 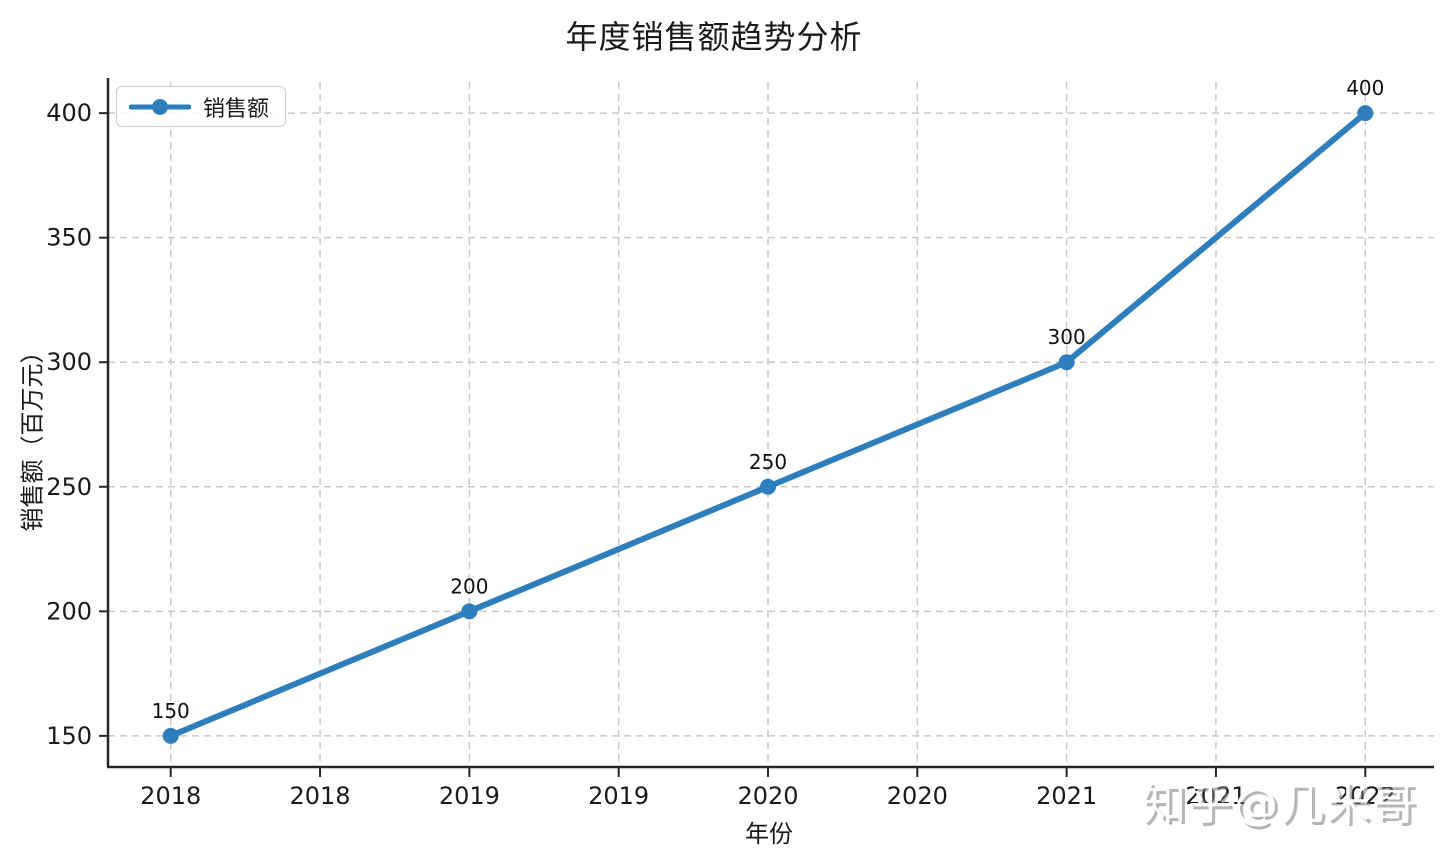 What do you see at coordinates (69, 238) in the screenshot?
I see `y-tick-label: 350` at bounding box center [69, 238].